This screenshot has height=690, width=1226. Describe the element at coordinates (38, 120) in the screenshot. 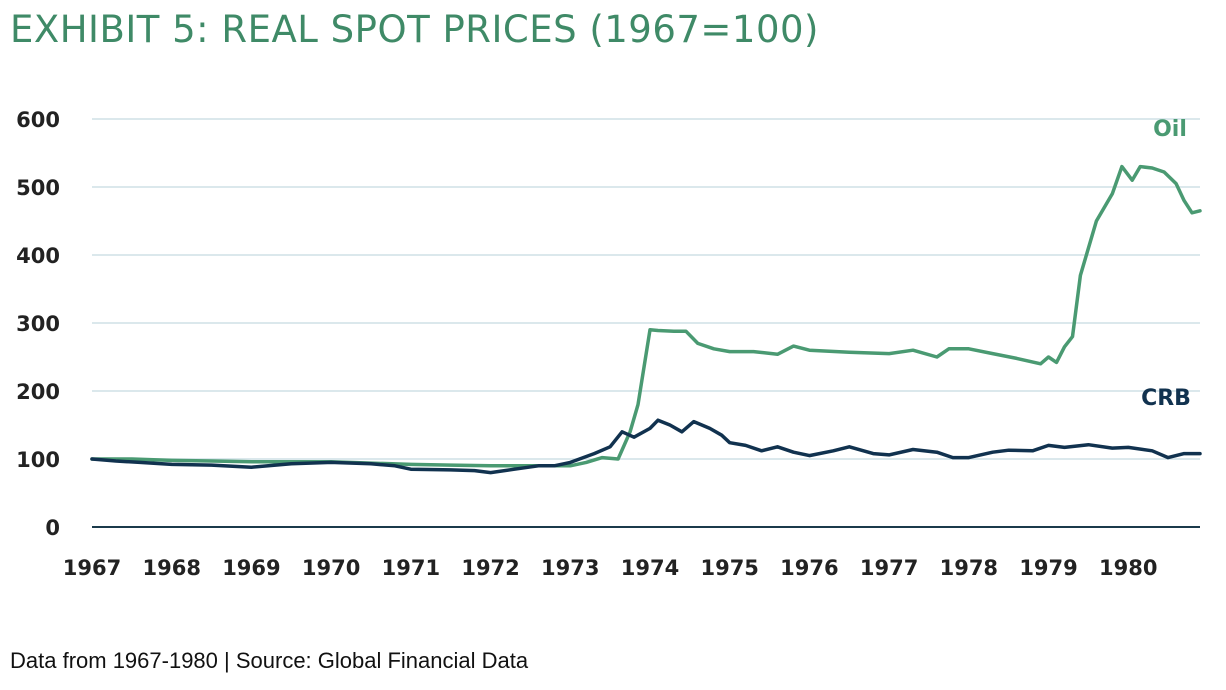

I see `y-tick-label-600: 600` at that location.